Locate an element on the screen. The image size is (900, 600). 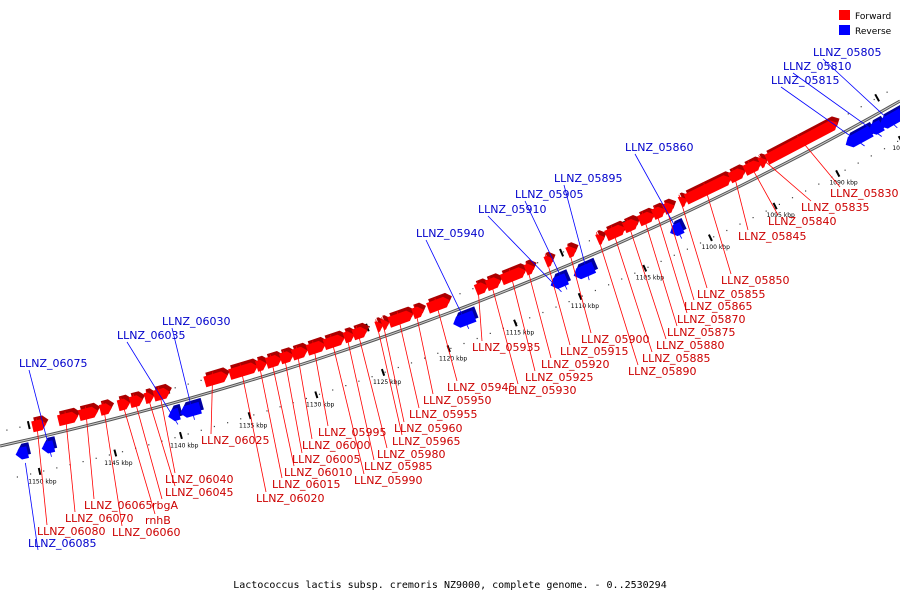
gene-label: LLNZ_06065 is located at coordinates (118, 505).